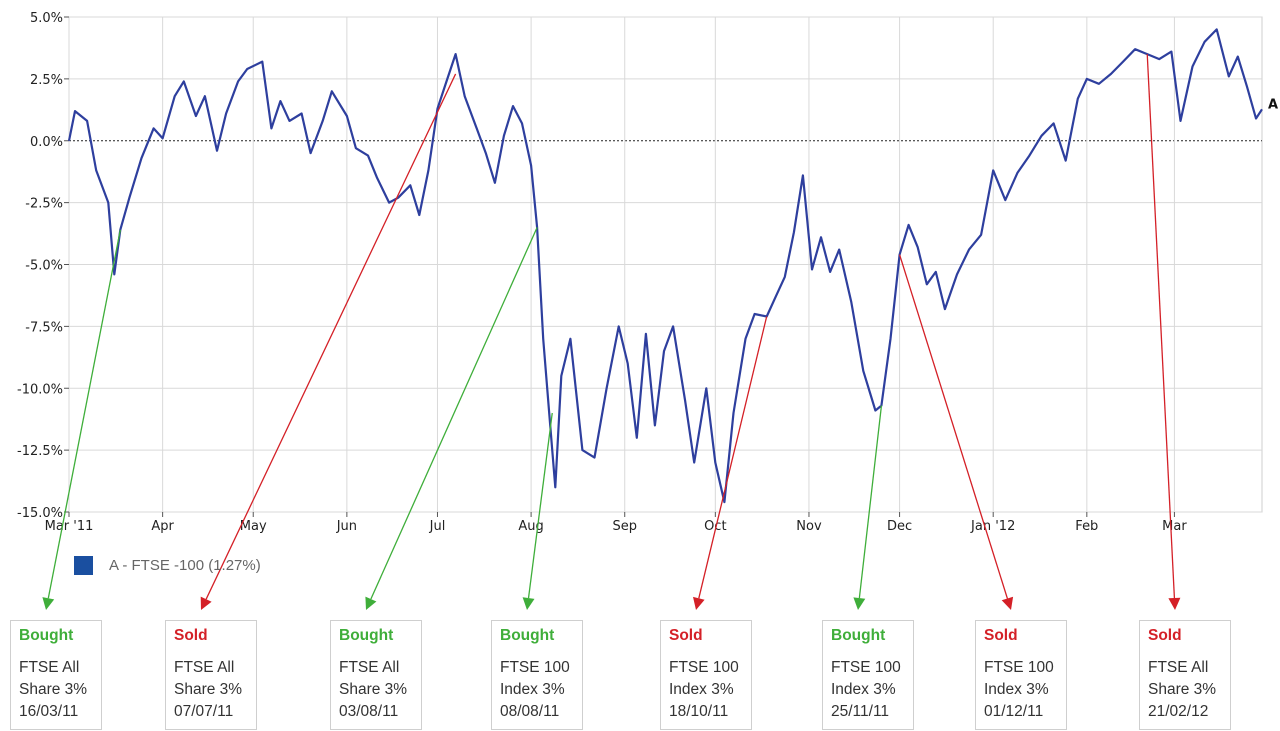 The image size is (1280, 731). I want to click on series-end-label: A, so click(1273, 104).